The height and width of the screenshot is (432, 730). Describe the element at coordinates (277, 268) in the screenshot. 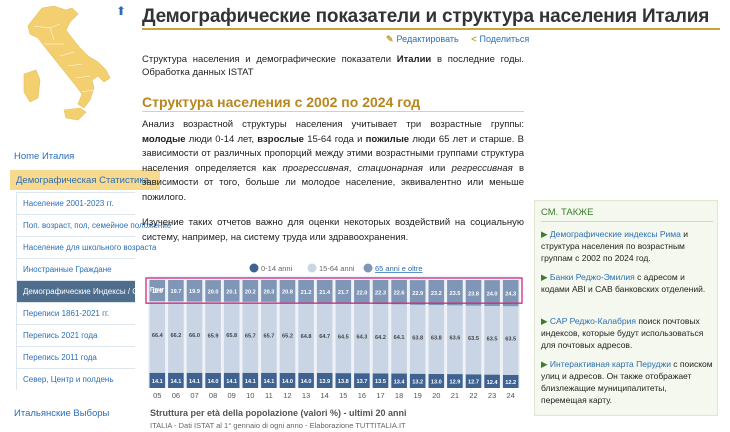

I see `legend-label: 0-14 anni` at that location.